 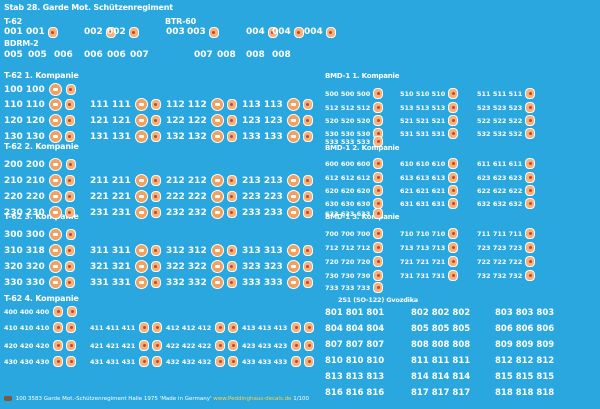 I want to click on company-top-row: 300 300, so click(x=40, y=234).